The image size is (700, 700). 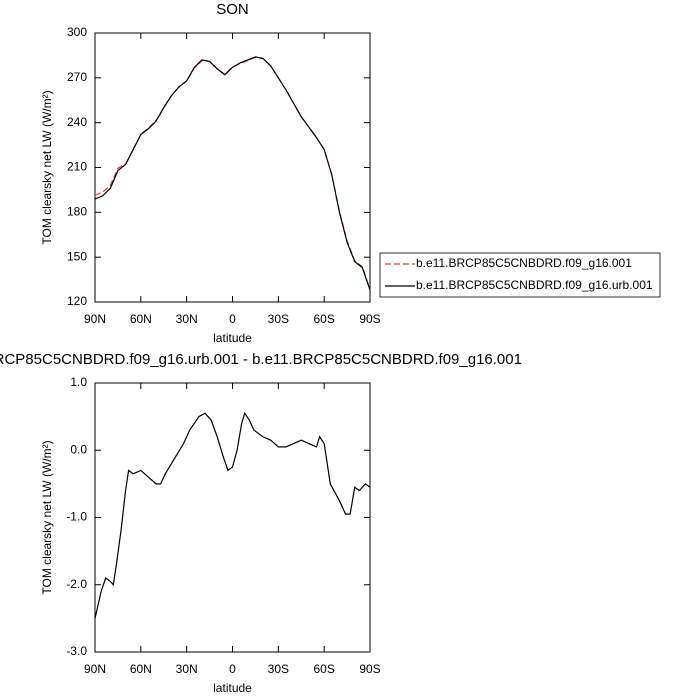 I want to click on y-tick-label: 240, so click(x=77, y=122).